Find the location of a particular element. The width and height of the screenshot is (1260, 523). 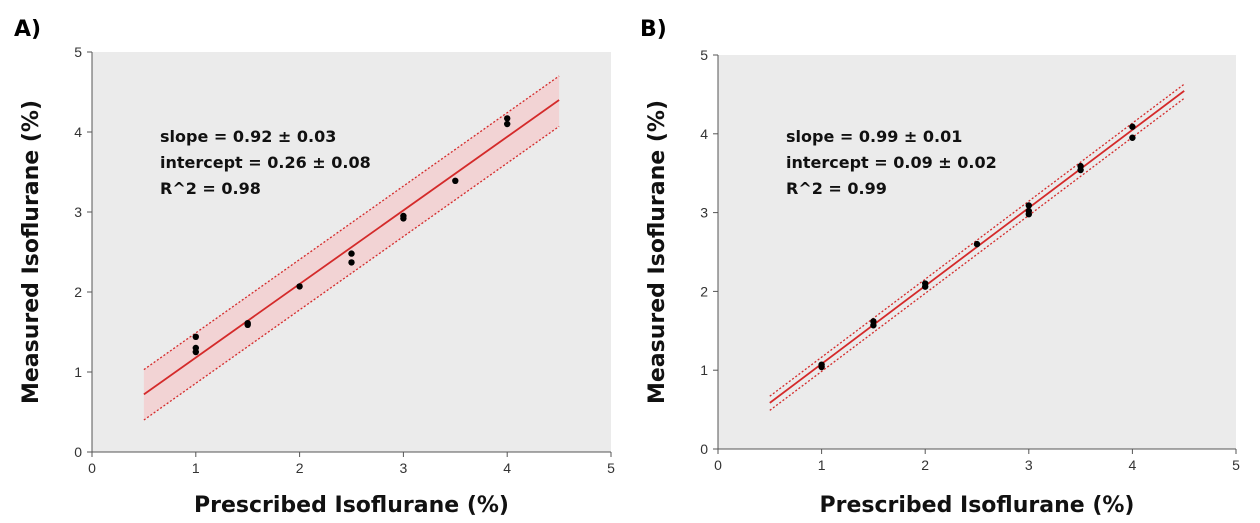

panel-a-annotation-line-1: intercept = 0.26 ± 0.08 is located at coordinates (265, 162).